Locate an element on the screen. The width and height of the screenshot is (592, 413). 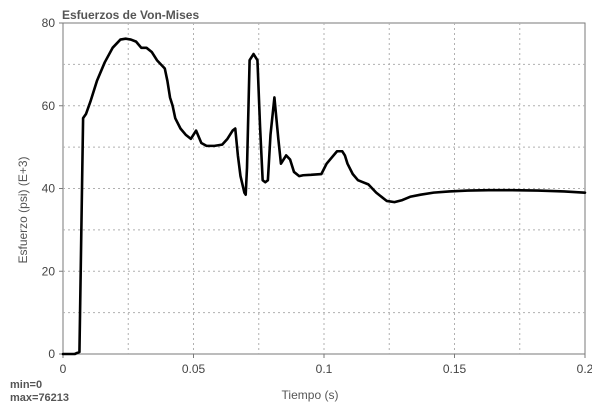
x-tick-label: 0.2 is located at coordinates (584, 369).